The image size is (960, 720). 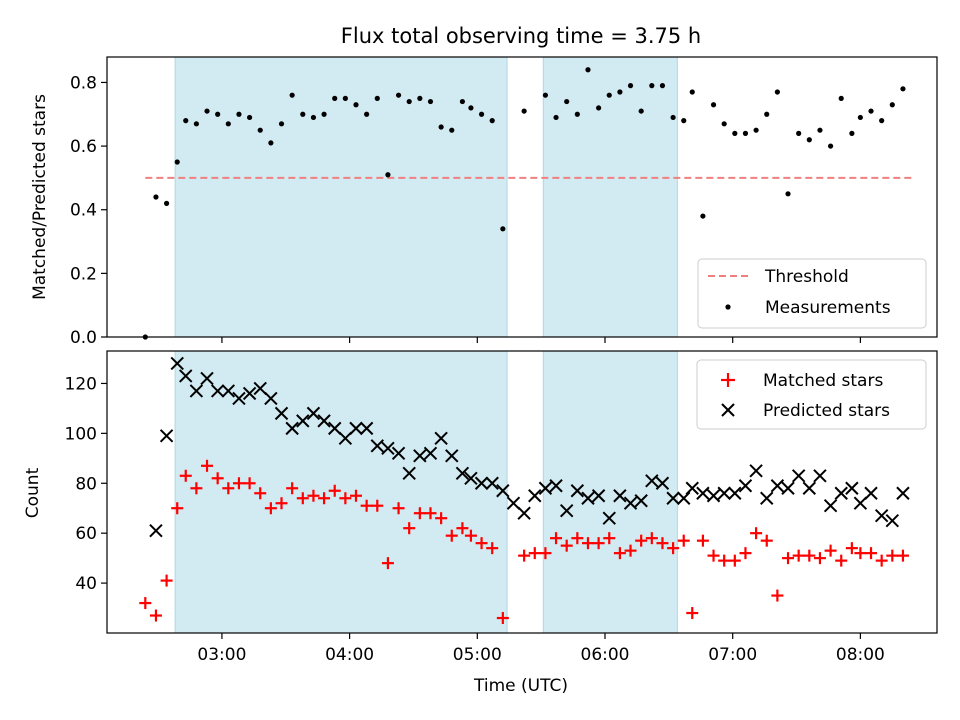 I want to click on x-tick-label: 06:00, so click(x=605, y=655).